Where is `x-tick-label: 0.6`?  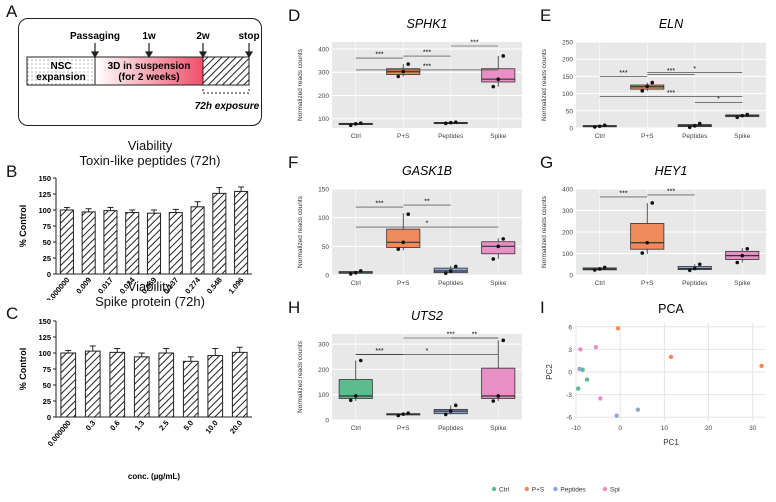
x-tick-label: 0.6 is located at coordinates (115, 426).